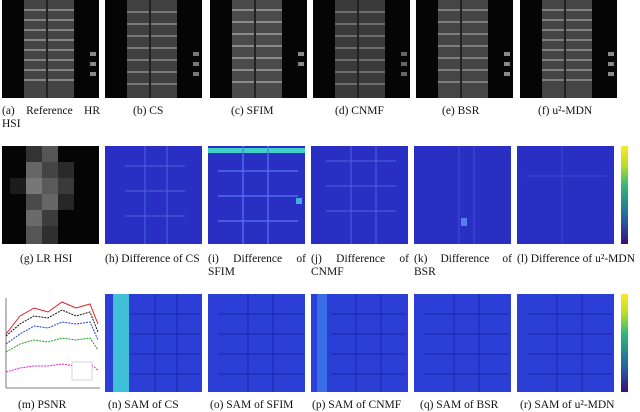 The image size is (640, 412). Describe the element at coordinates (361, 49) in the screenshot. I see `cnmf-result-image` at that location.